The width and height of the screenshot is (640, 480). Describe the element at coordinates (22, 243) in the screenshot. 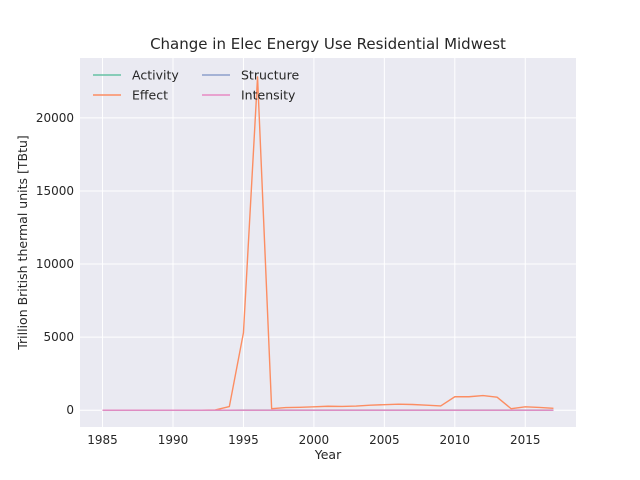

I see `y-axis-label: Trillion British thermal units [TBtu]` at that location.